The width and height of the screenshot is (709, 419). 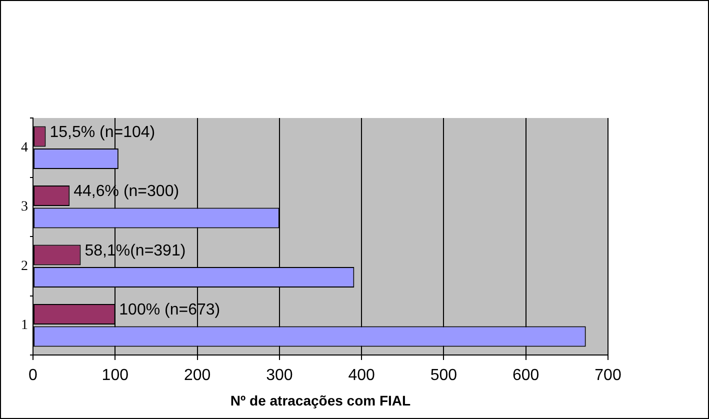 I want to click on x-tick-label: 700, so click(x=608, y=375).